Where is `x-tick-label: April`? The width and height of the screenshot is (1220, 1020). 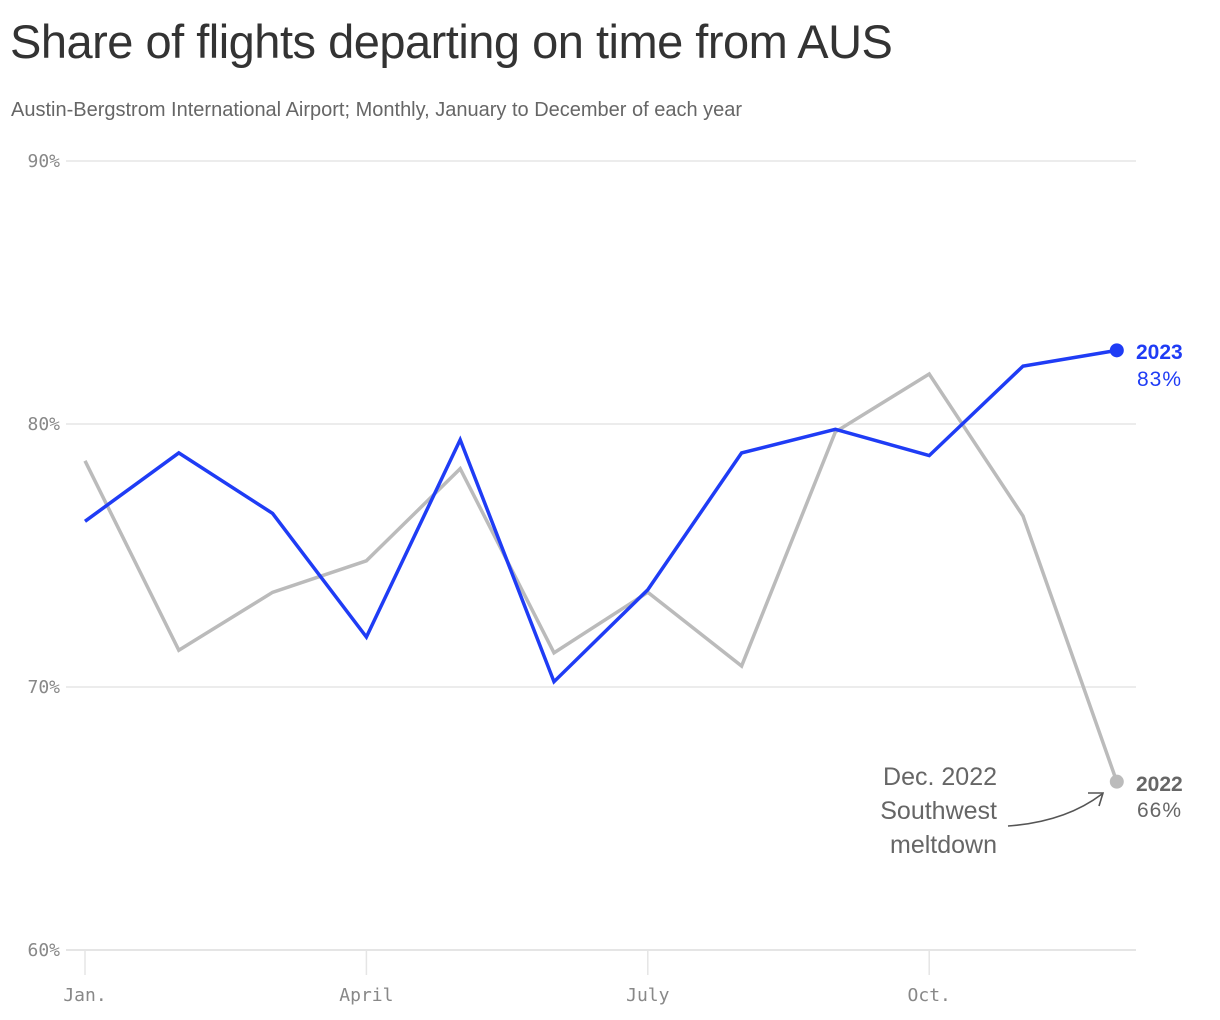 x-tick-label: April is located at coordinates (366, 995).